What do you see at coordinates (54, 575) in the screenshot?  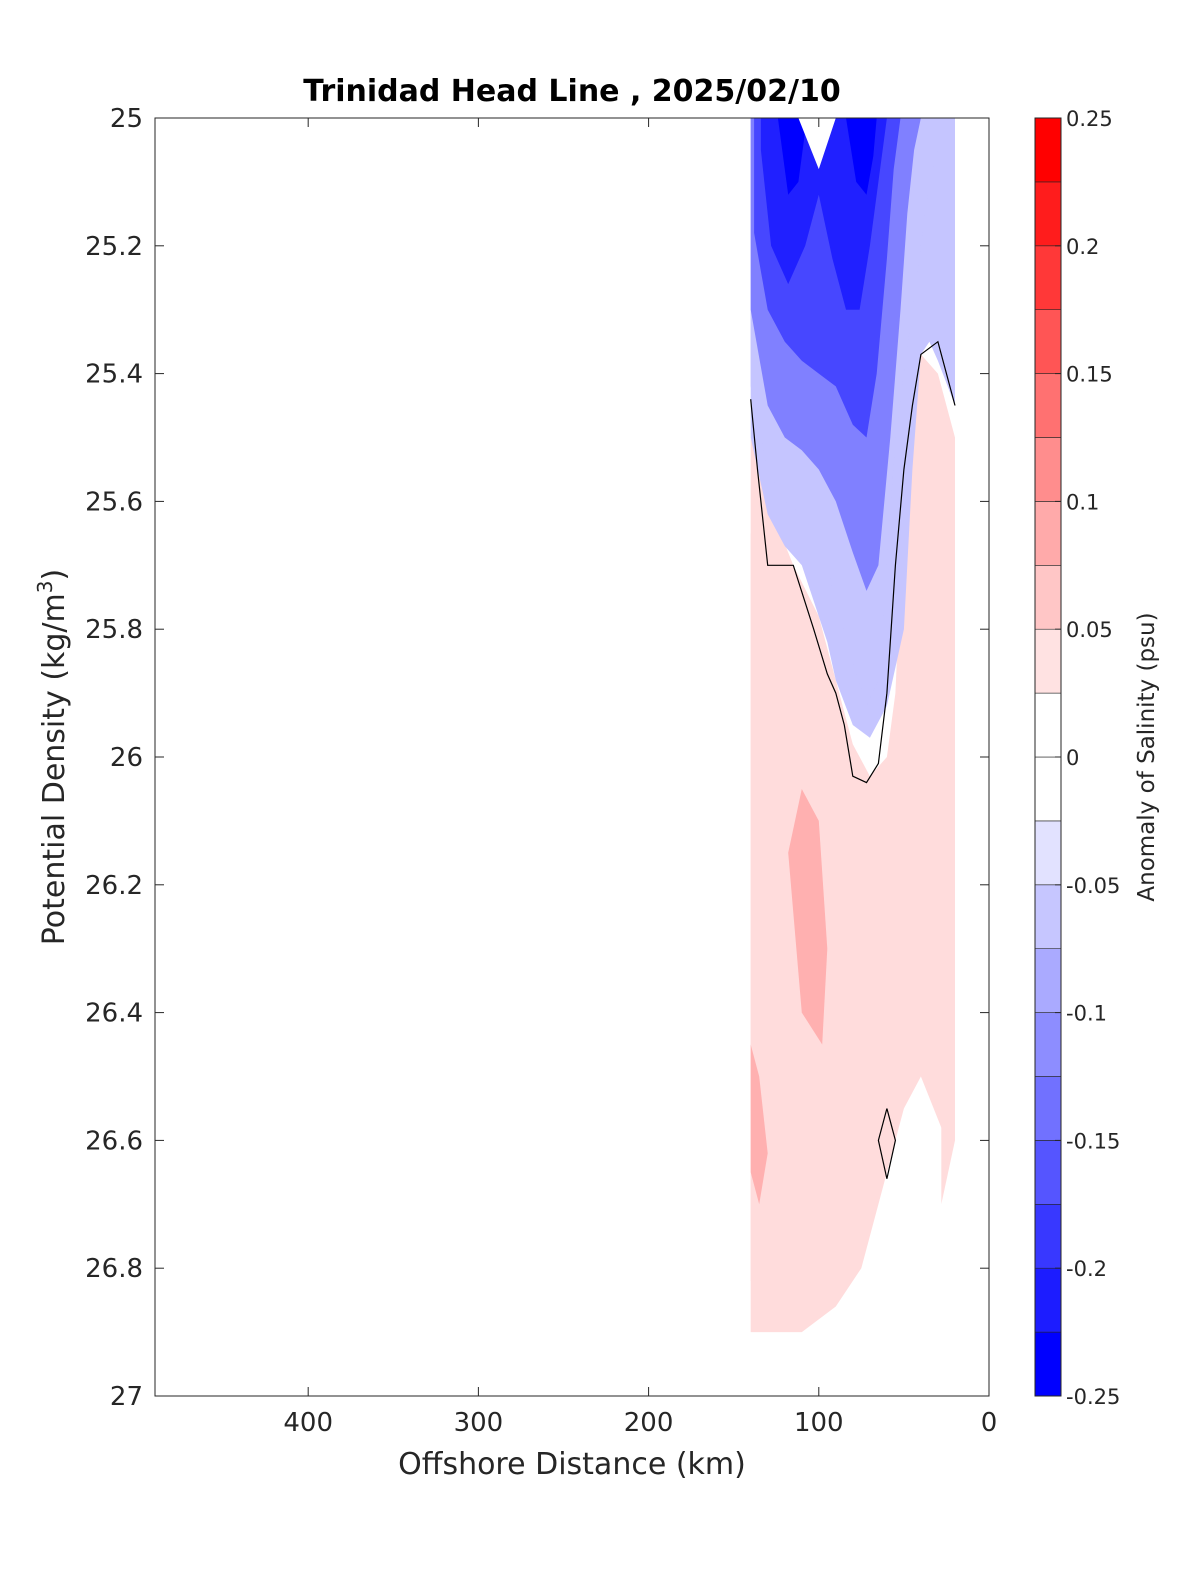 I see `y-axis-label-close: )` at bounding box center [54, 575].